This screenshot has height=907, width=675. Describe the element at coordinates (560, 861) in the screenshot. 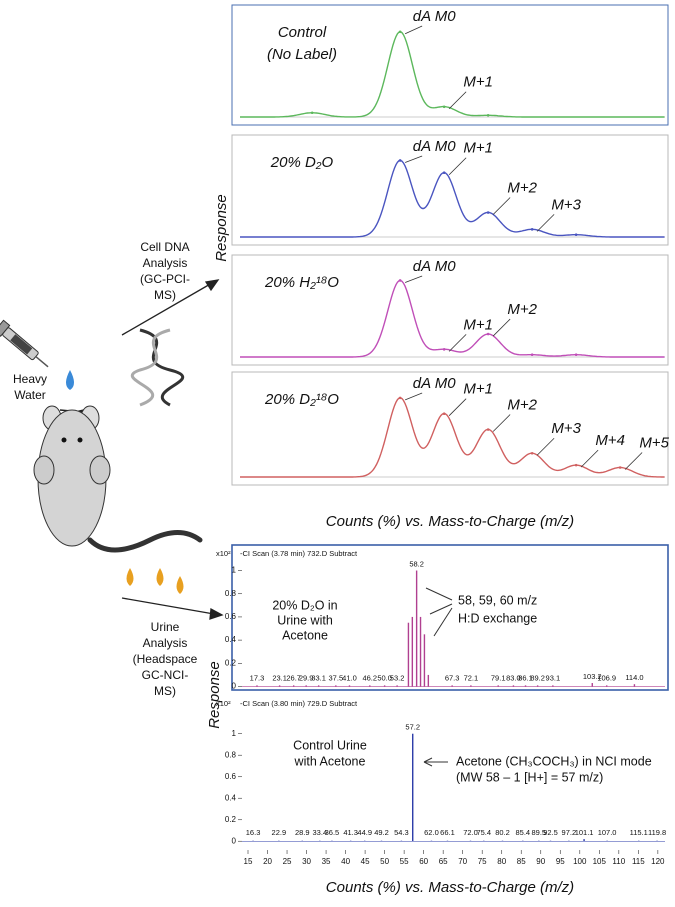

I see `x-tick-label: 95` at that location.